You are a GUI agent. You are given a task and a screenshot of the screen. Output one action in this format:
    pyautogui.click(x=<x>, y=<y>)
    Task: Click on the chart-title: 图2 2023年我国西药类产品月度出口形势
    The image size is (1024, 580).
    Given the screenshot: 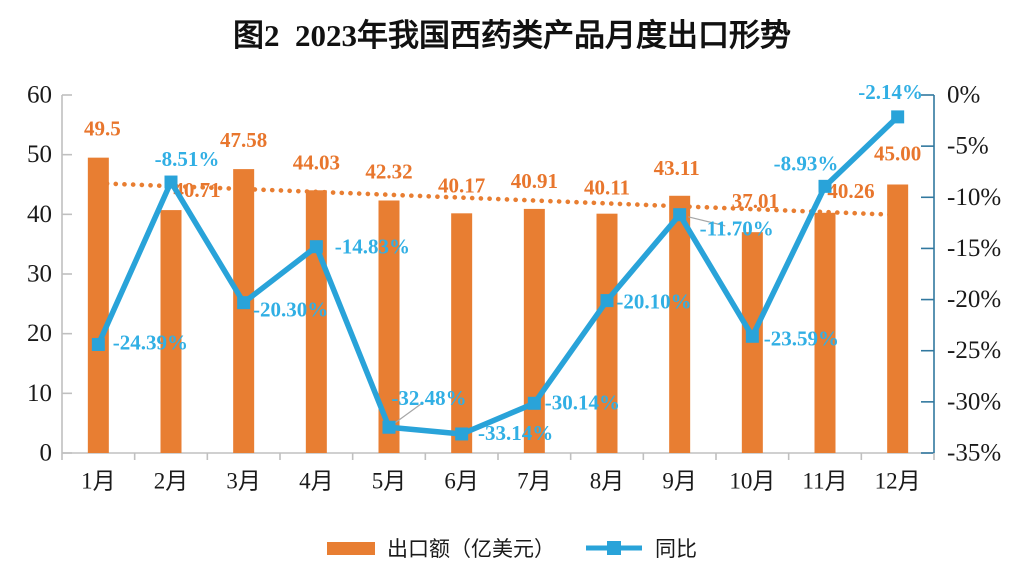 What is the action you would take?
    pyautogui.click(x=512, y=35)
    